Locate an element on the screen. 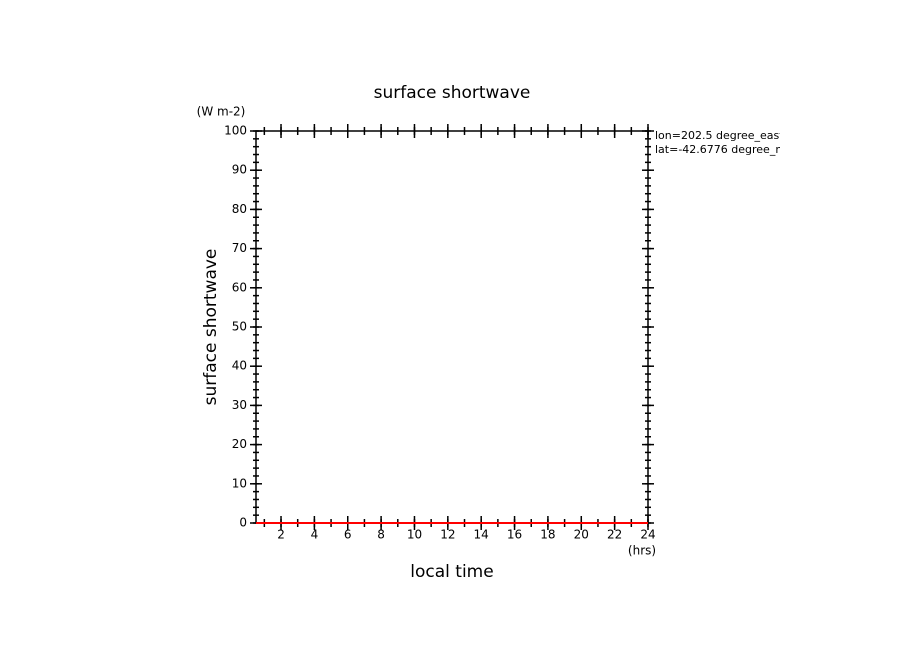  chart-title: surface shortwave is located at coordinates (452, 93).